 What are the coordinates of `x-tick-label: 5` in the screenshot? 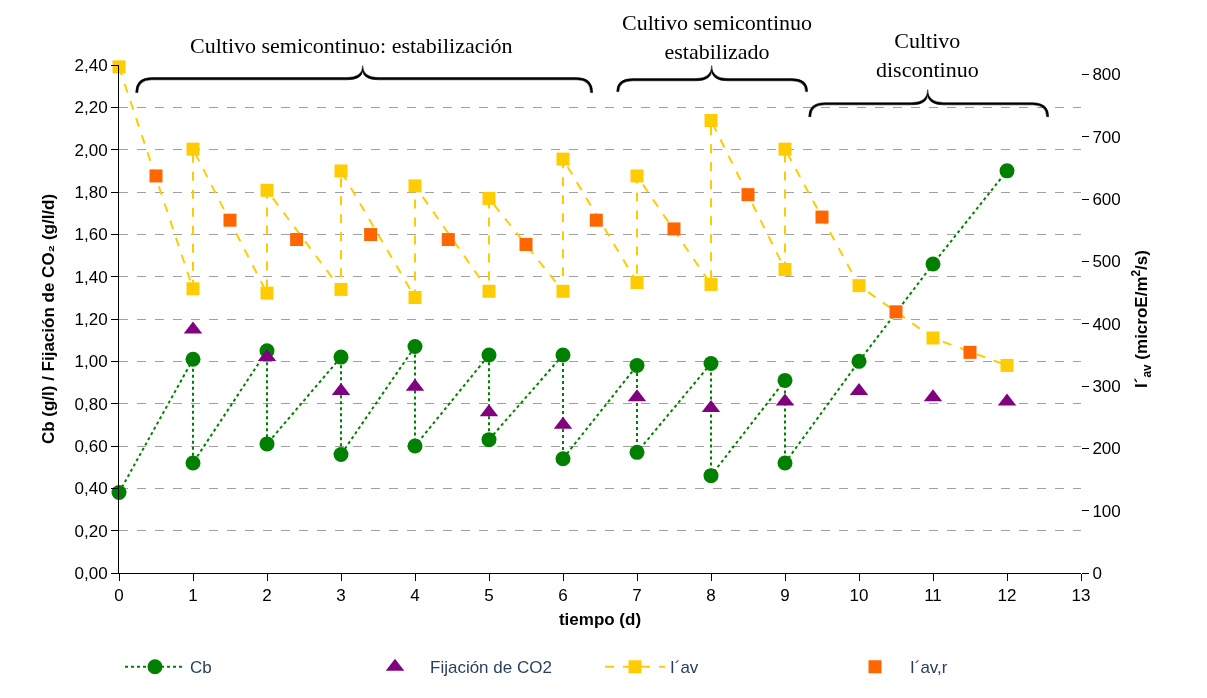 It's located at (489, 596).